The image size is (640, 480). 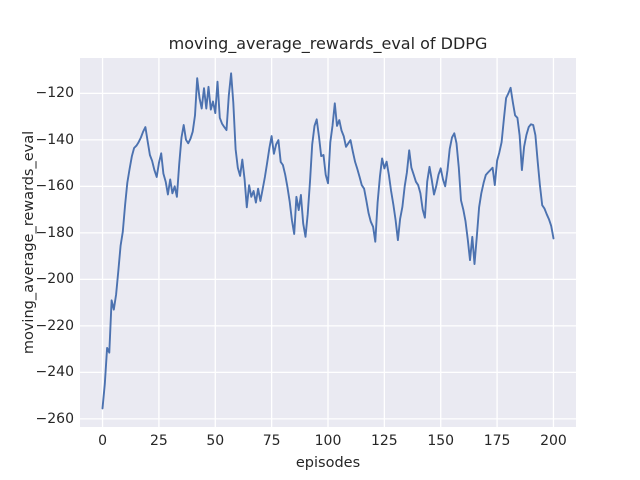 I want to click on x-axis-label: episodes, so click(x=328, y=463).